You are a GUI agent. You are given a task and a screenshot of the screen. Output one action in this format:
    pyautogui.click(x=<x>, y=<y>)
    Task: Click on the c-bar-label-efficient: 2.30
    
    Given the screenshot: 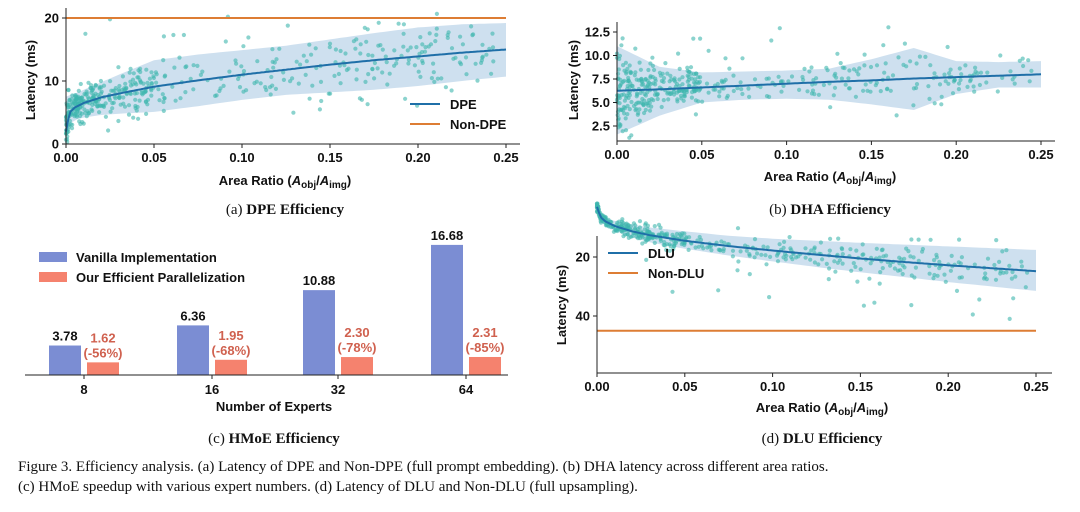 What is the action you would take?
    pyautogui.click(x=356, y=332)
    